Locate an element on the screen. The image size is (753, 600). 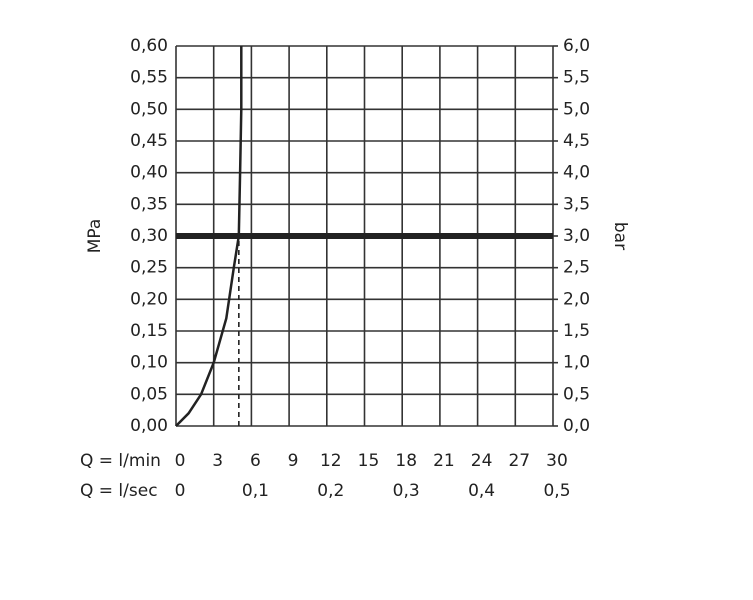
y2-tick-label: 4,5 is located at coordinates (576, 141).